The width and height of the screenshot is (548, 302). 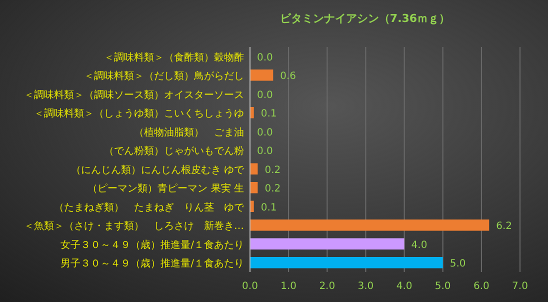 What do you see at coordinates (174, 151) in the screenshot?
I see `y-tick-label: （でん粉類）じゃがいもでん粉` at bounding box center [174, 151].